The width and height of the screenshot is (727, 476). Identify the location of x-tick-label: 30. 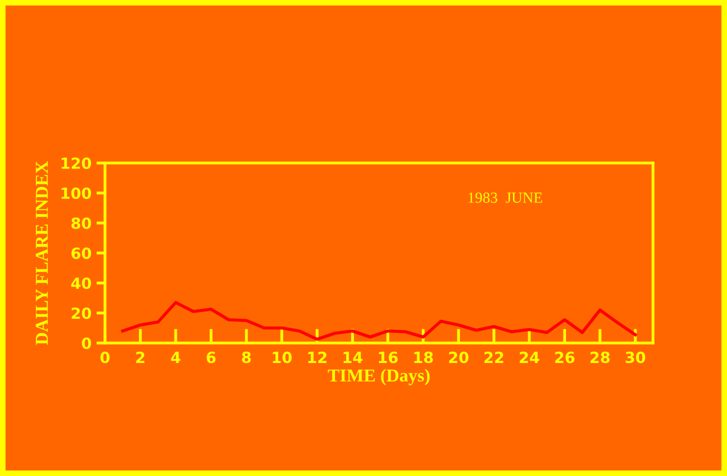
(636, 358).